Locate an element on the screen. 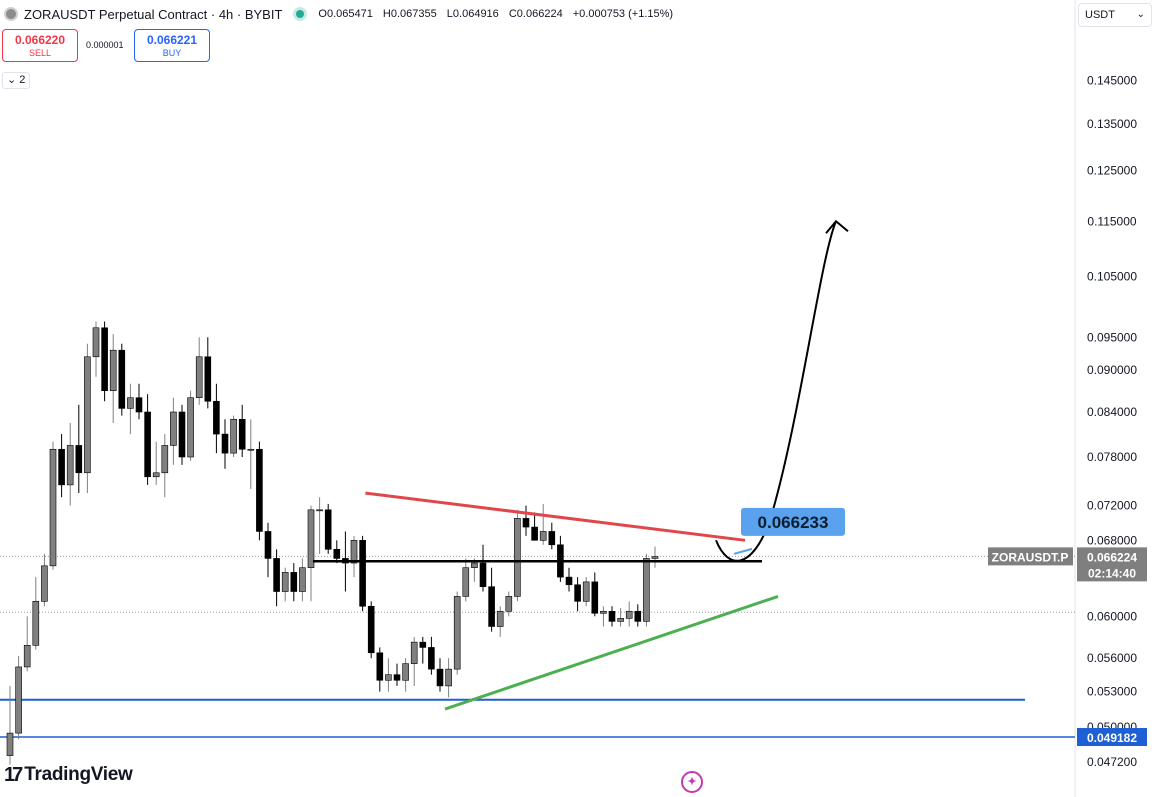 The width and height of the screenshot is (1157, 797). currency-value: USDT is located at coordinates (1100, 15).